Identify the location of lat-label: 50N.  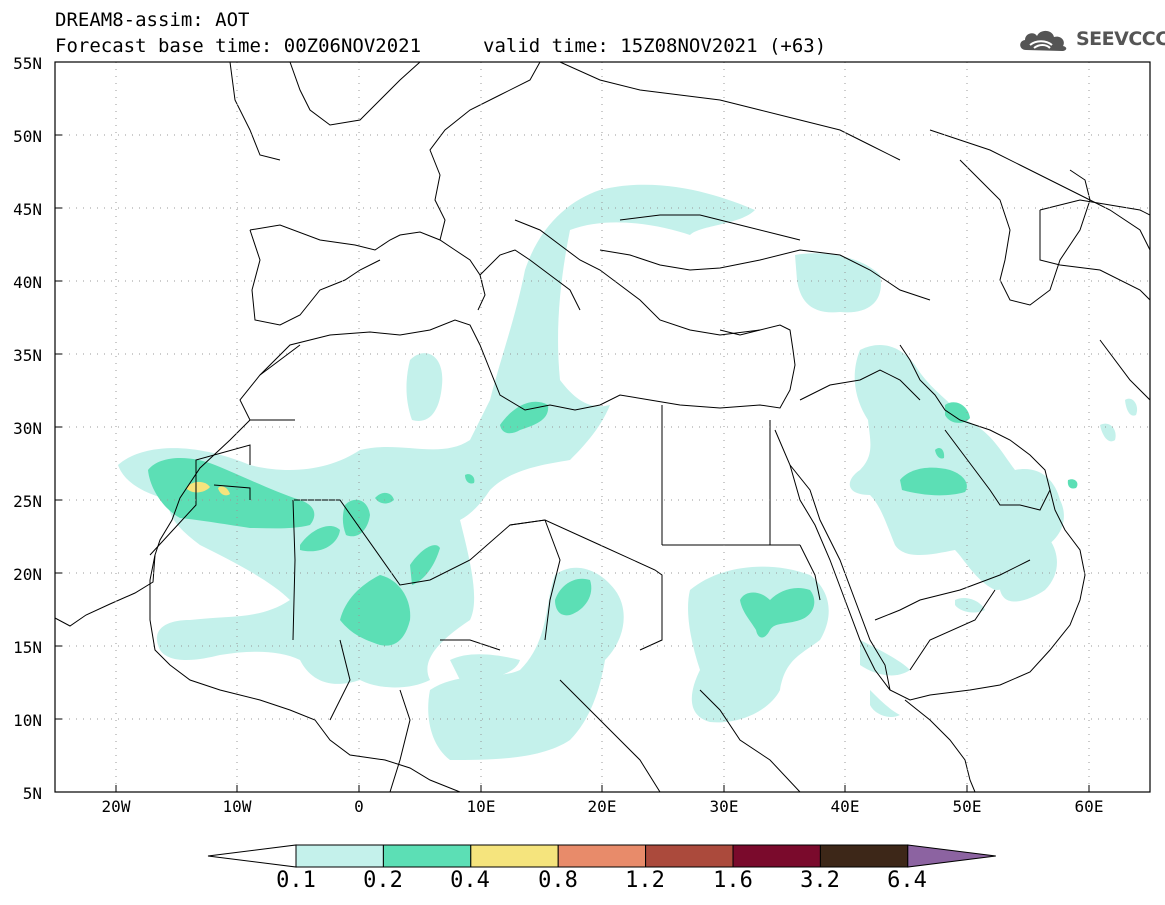
(27, 136).